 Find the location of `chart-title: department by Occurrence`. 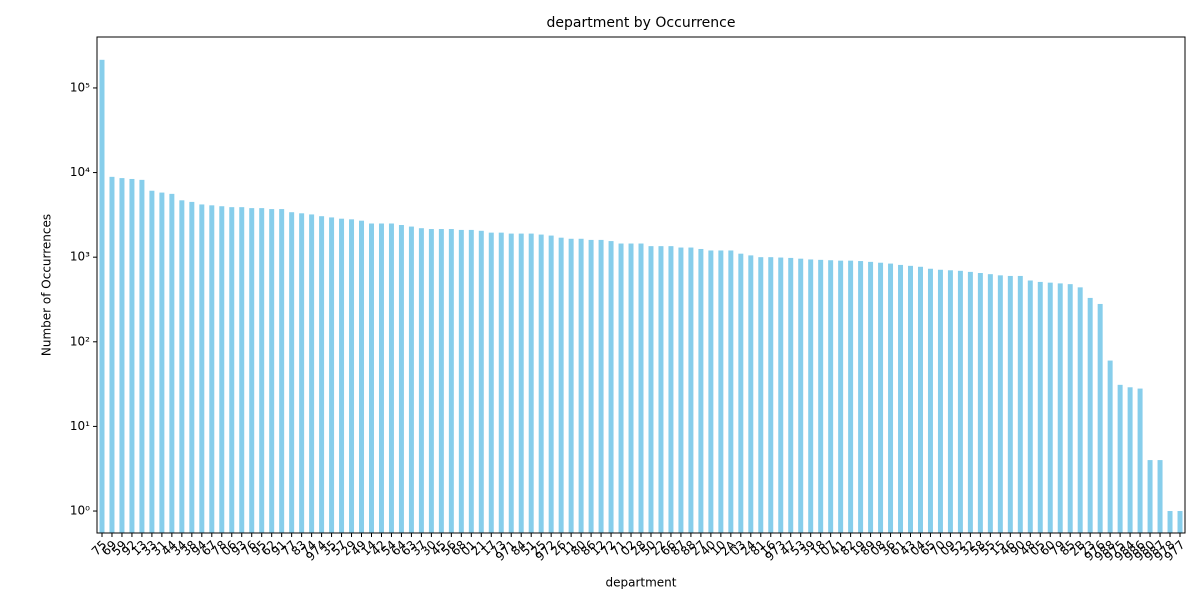

chart-title: department by Occurrence is located at coordinates (641, 23).